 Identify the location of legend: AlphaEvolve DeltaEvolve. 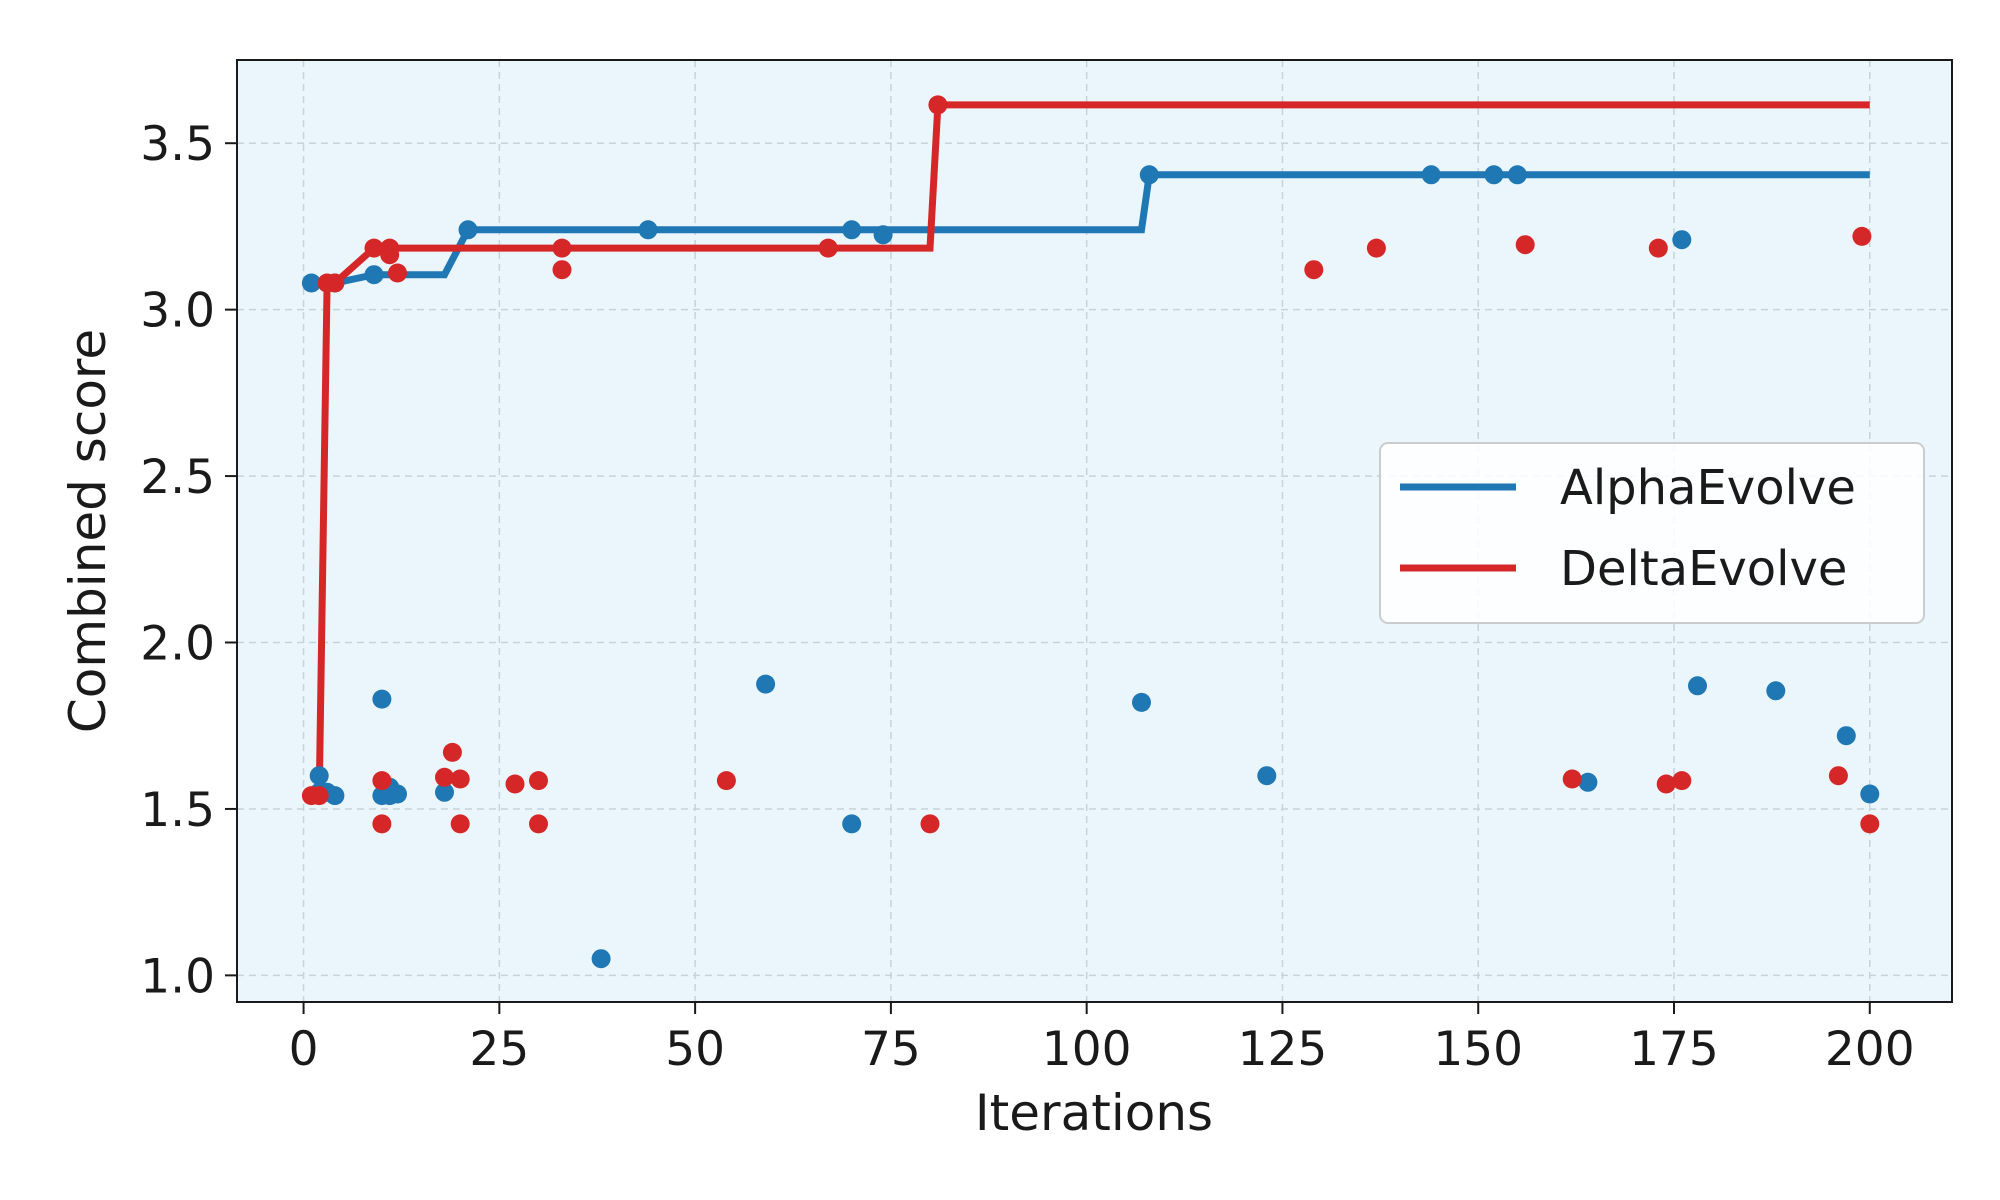
(1652, 533).